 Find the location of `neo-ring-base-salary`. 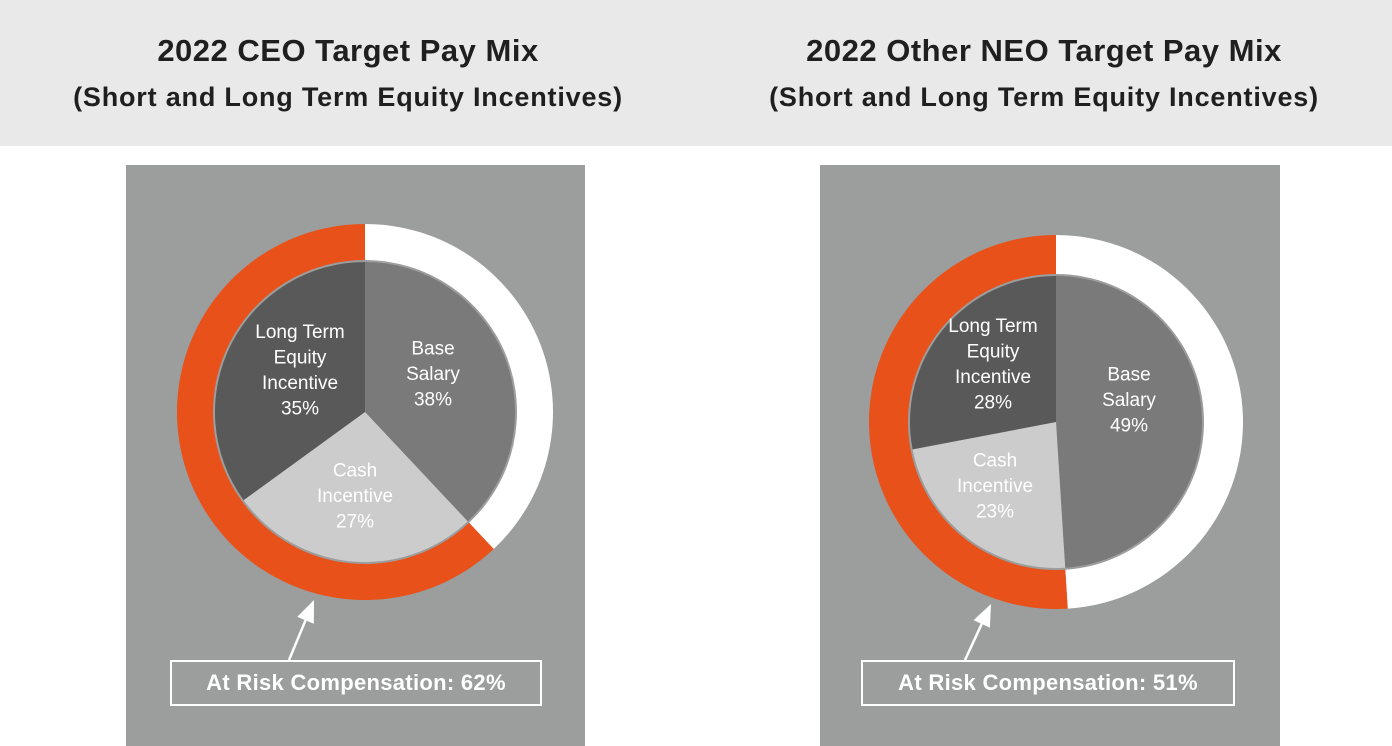

neo-ring-base-salary is located at coordinates (1149, 422).